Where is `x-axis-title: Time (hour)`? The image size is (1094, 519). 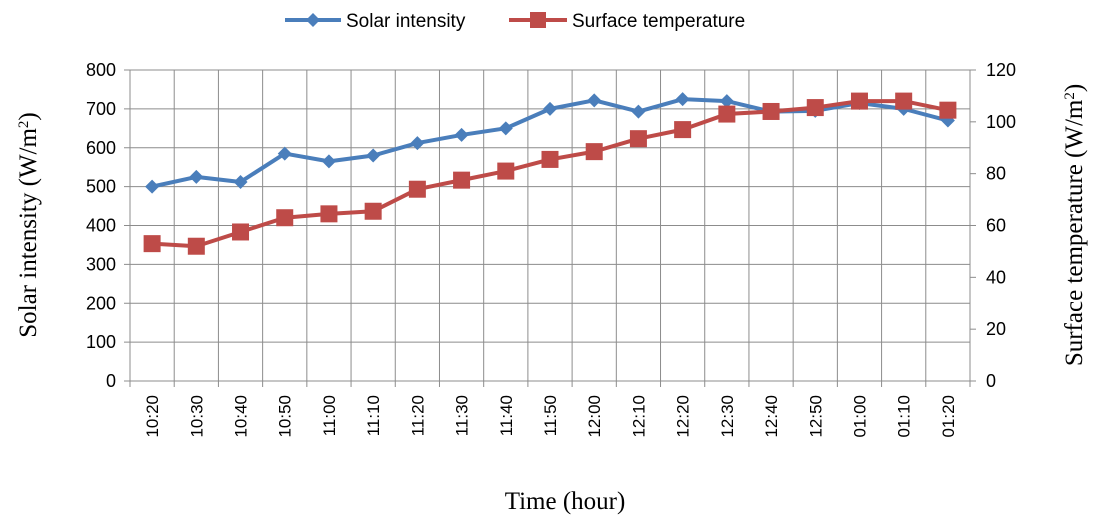
x-axis-title: Time (hour) is located at coordinates (565, 501).